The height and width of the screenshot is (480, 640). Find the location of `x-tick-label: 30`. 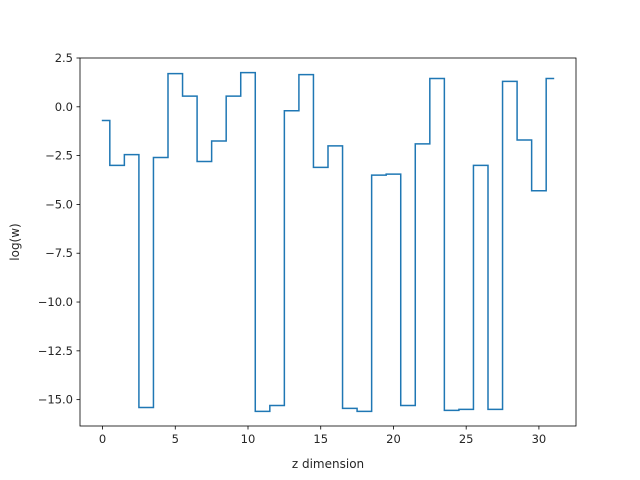

x-tick-label: 30 is located at coordinates (539, 439).